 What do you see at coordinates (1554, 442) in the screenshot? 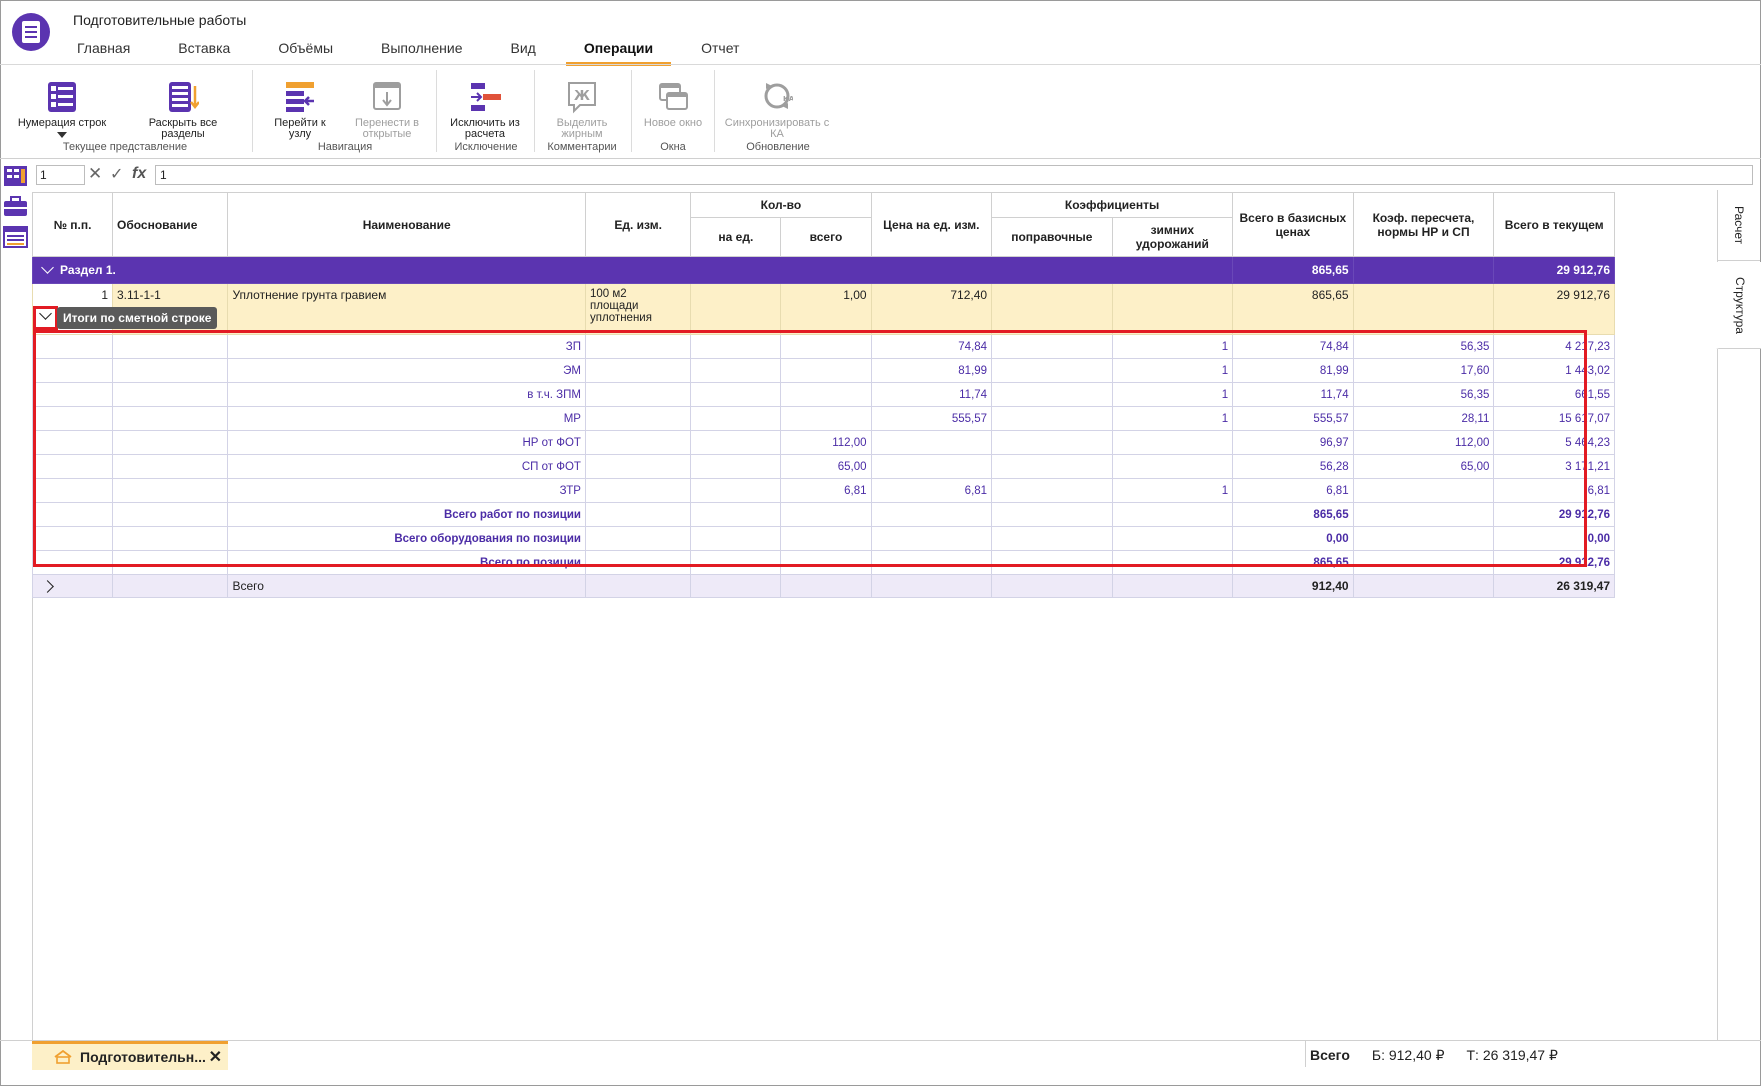
I see `position-total-current: 5 464,23` at bounding box center [1554, 442].